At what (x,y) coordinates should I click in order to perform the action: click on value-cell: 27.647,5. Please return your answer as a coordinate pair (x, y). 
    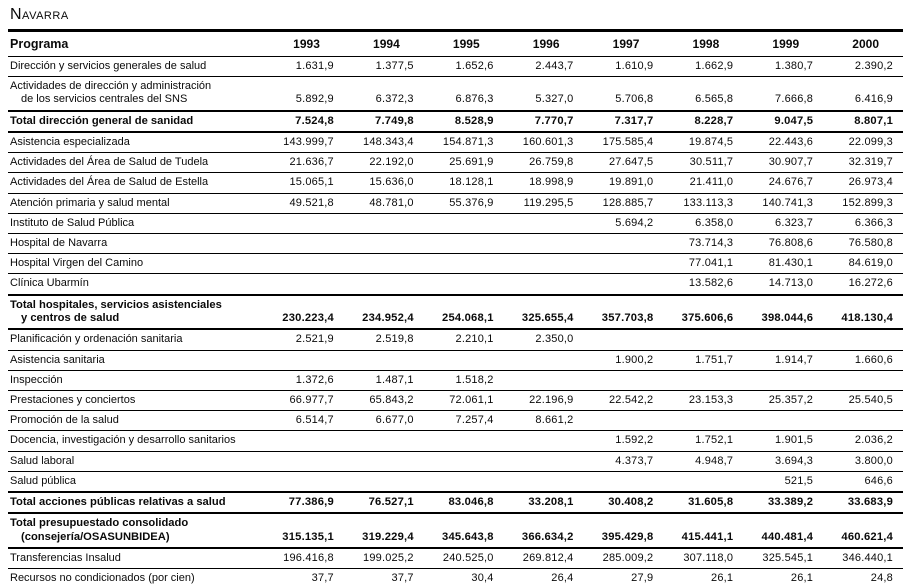
    Looking at the image, I should click on (623, 163).